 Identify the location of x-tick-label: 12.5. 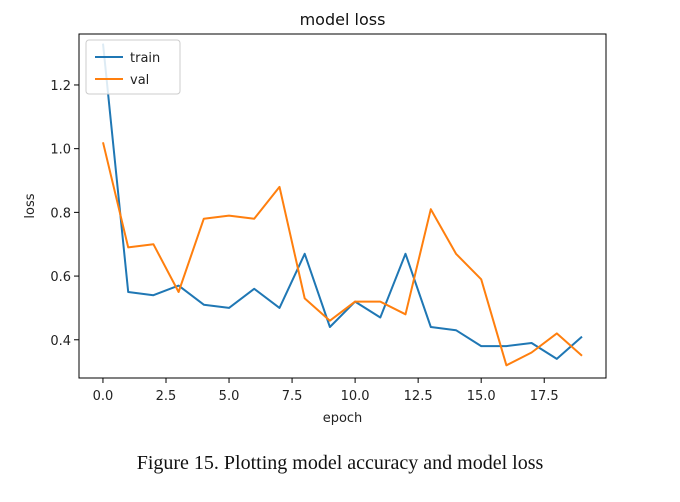
(418, 396).